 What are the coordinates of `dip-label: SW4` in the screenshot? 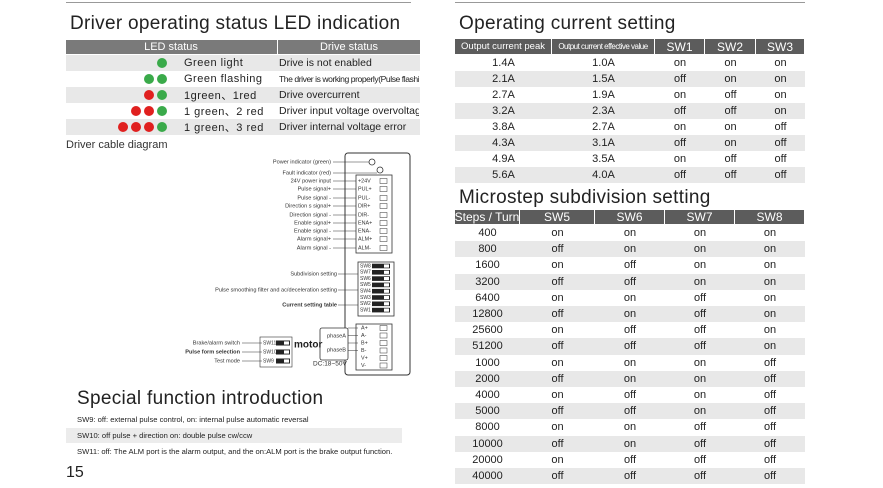 It's located at (365, 292).